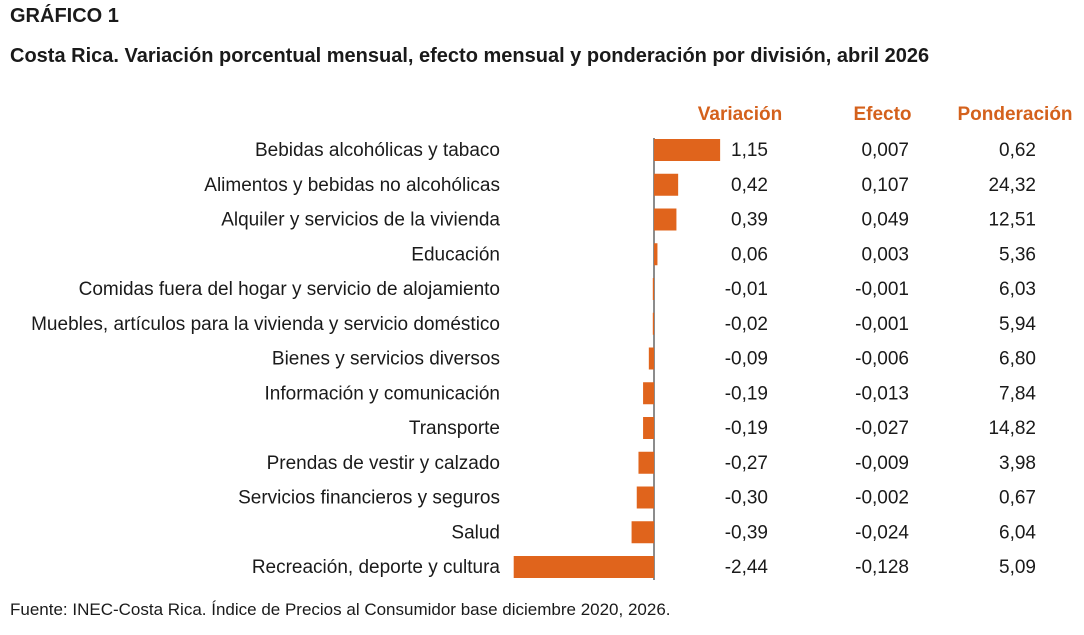 Image resolution: width=1084 pixels, height=635 pixels. What do you see at coordinates (377, 150) in the screenshot?
I see `category-label: Bebidas alcohólicas y tabaco` at bounding box center [377, 150].